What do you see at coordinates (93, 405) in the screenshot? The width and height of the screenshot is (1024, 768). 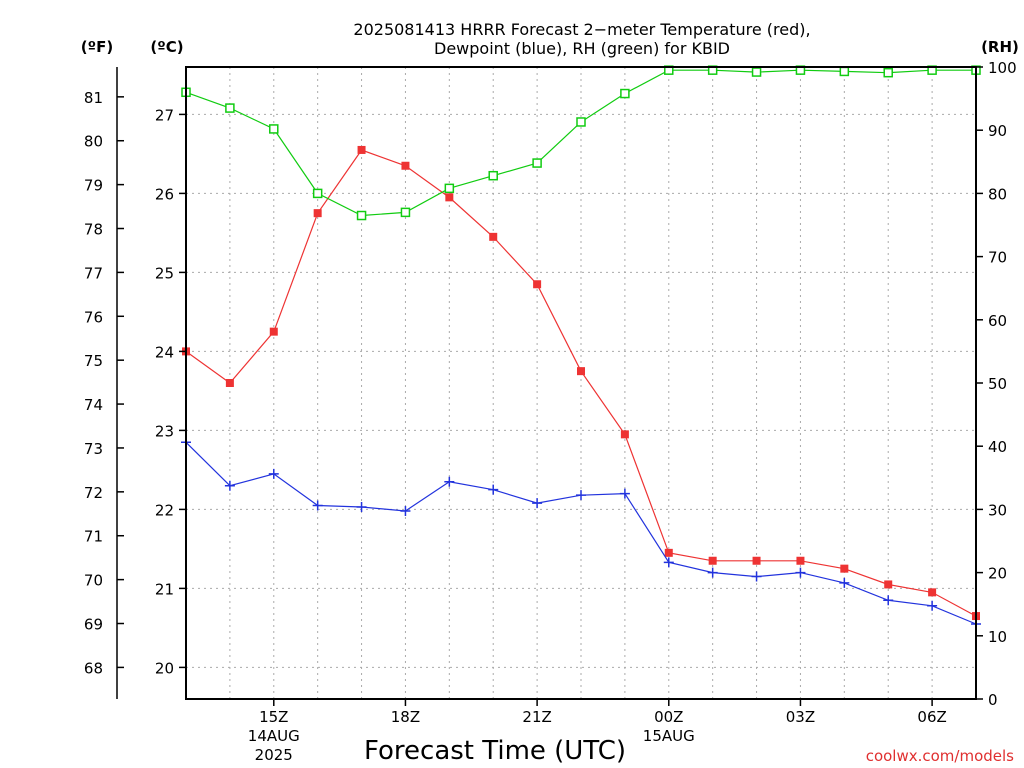 I see `fahrenheit-tick-label: 74` at bounding box center [93, 405].